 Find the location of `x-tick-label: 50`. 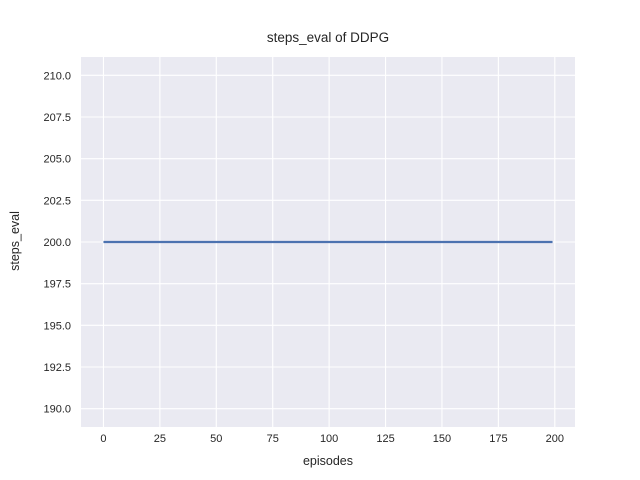

x-tick-label: 50 is located at coordinates (216, 439).